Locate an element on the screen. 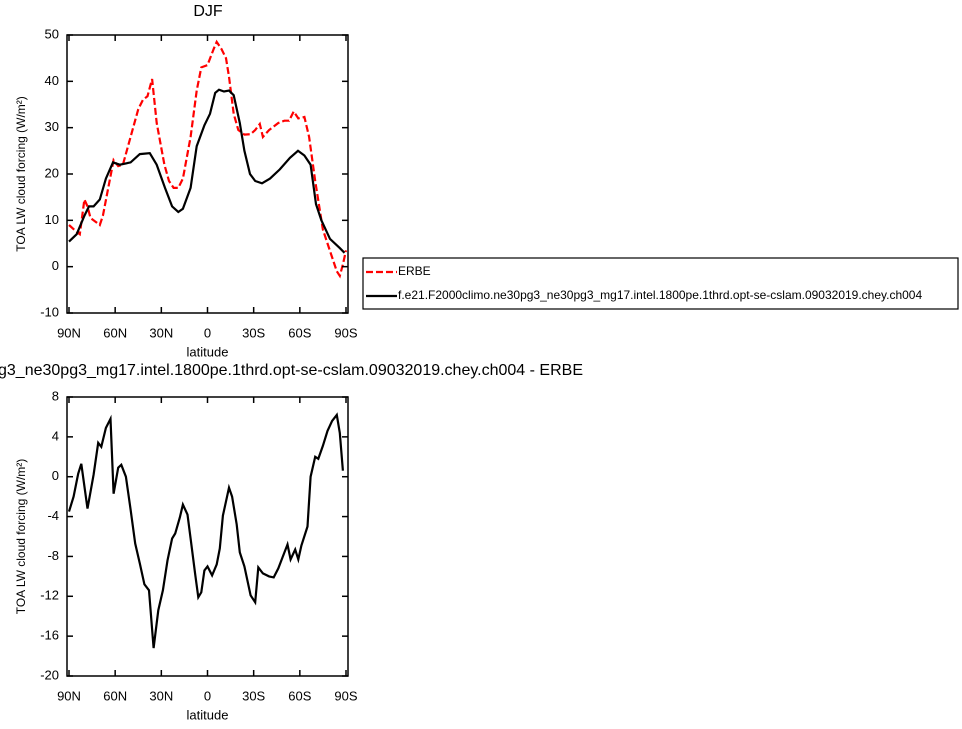 The image size is (962, 729). y-tick-label: -20 is located at coordinates (49, 674).